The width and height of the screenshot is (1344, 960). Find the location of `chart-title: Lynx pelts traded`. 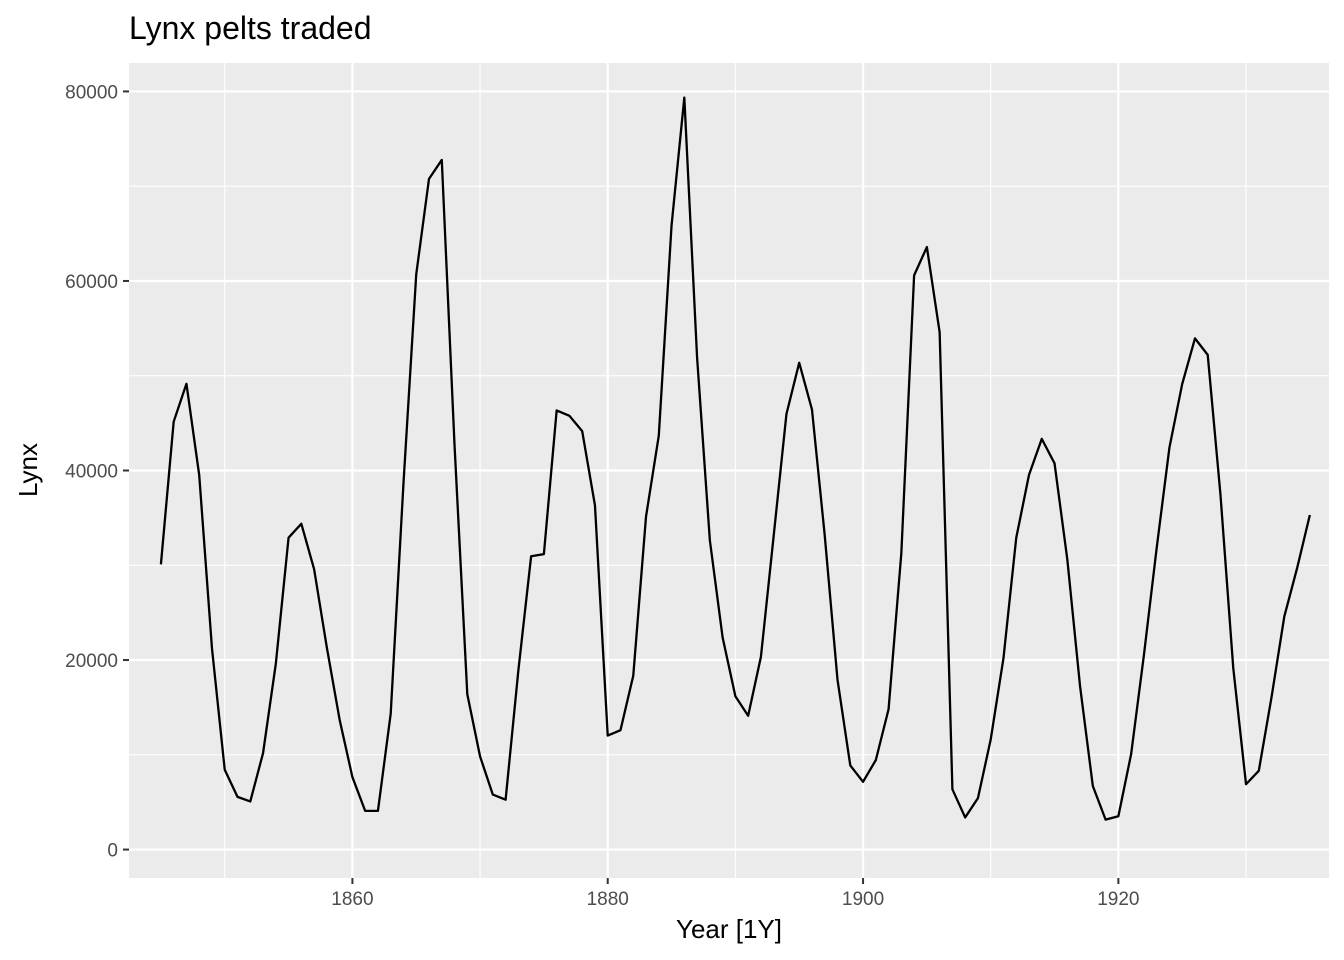

chart-title: Lynx pelts traded is located at coordinates (250, 28).